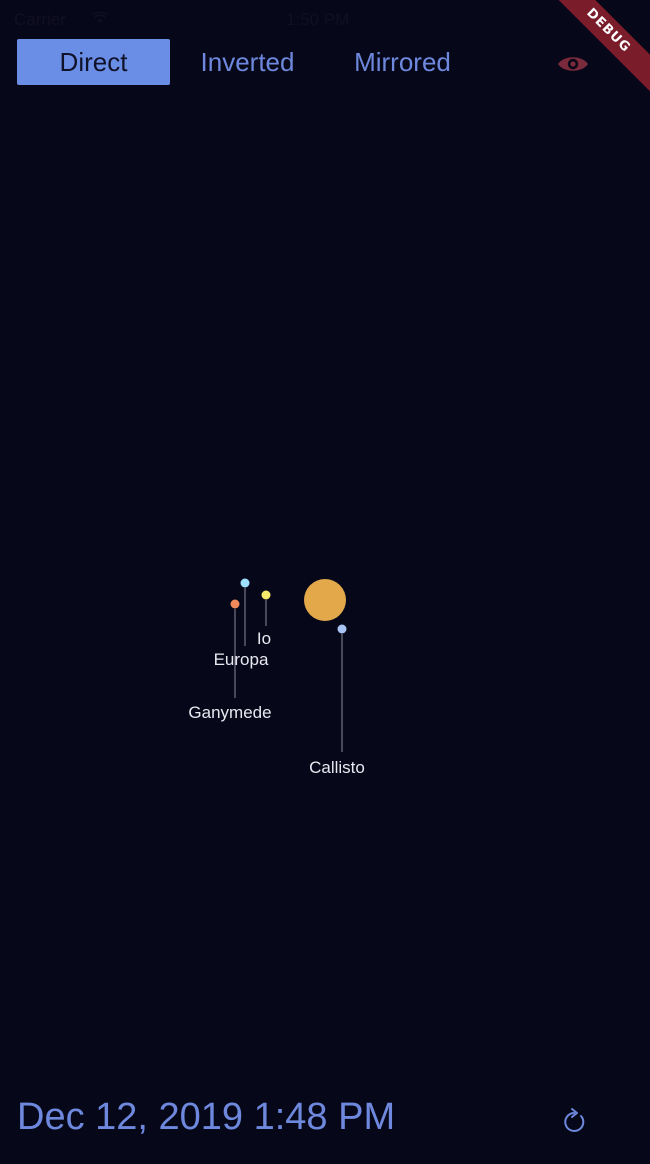 Image resolution: width=650 pixels, height=1164 pixels. I want to click on ganymede-marker, so click(235, 604).